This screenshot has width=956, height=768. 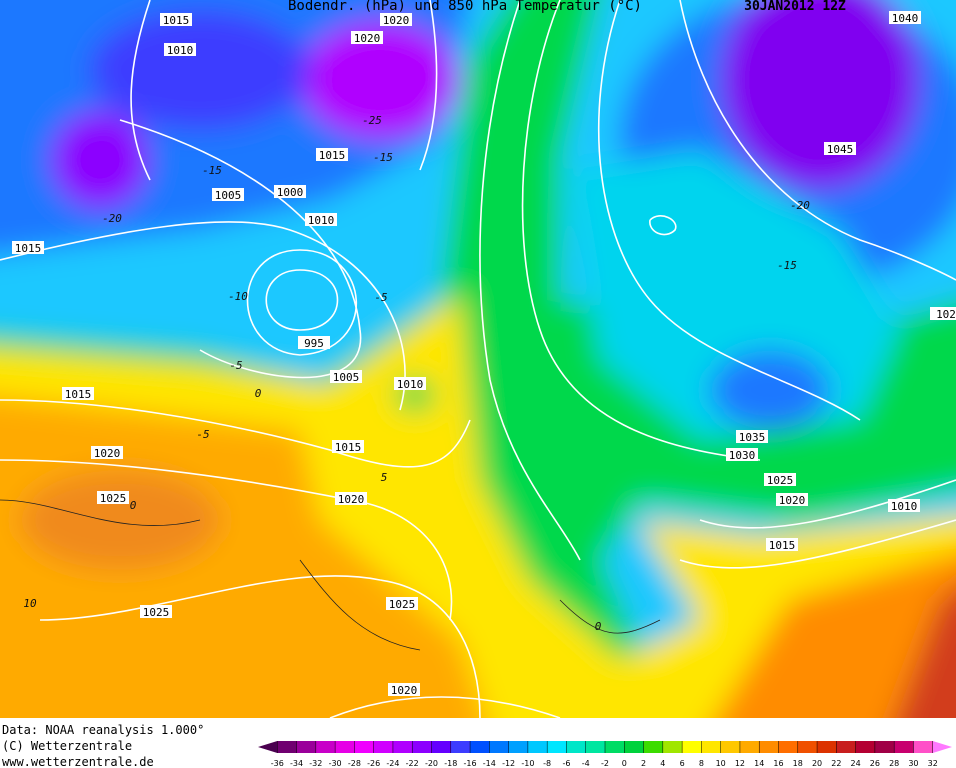 What do you see at coordinates (321, 220) in the screenshot?
I see `isobar-label: 1010` at bounding box center [321, 220].